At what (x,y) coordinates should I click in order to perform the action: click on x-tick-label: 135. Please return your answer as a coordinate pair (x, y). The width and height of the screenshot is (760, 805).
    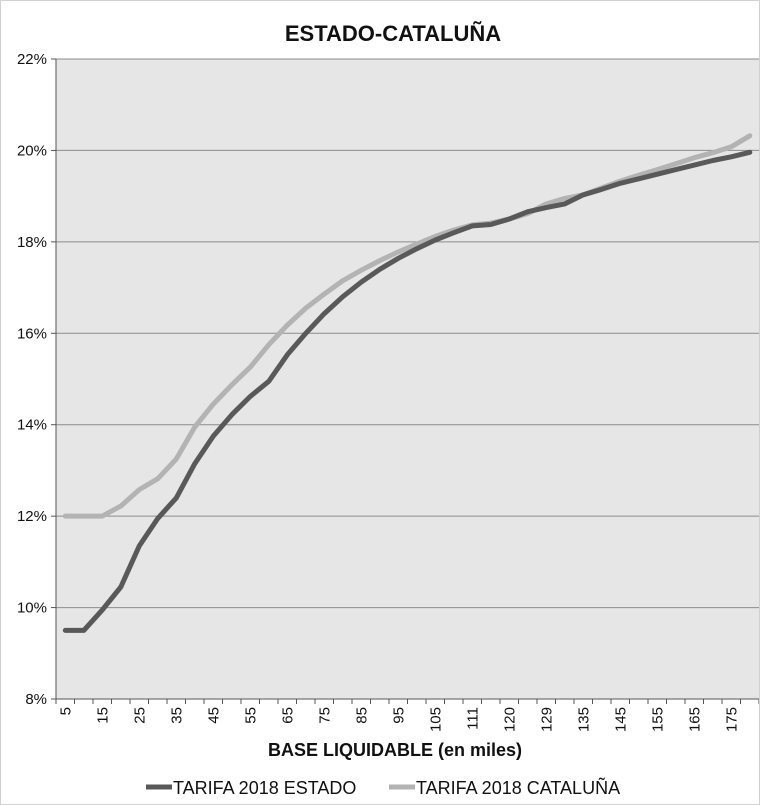
    Looking at the image, I should click on (583, 719).